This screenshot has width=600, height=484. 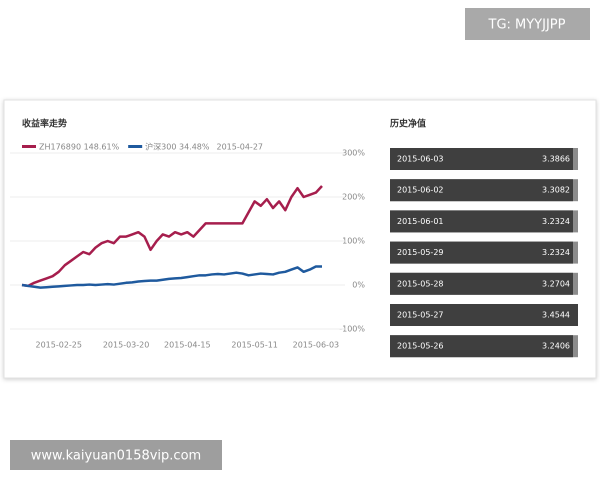 I want to click on row-date: 2015-06-01, so click(x=420, y=221).